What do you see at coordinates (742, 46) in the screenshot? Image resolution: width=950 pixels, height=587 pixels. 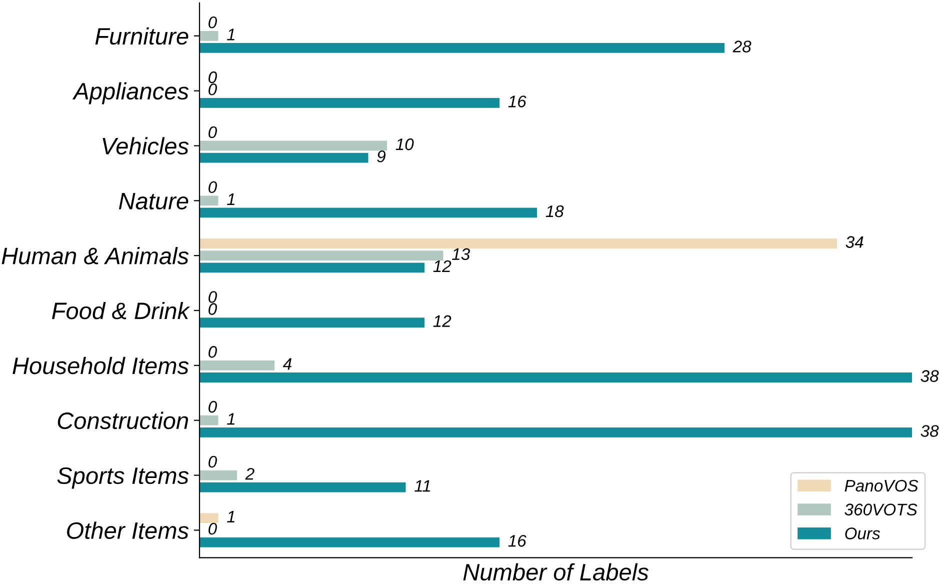 I see `data-label: 28` at bounding box center [742, 46].